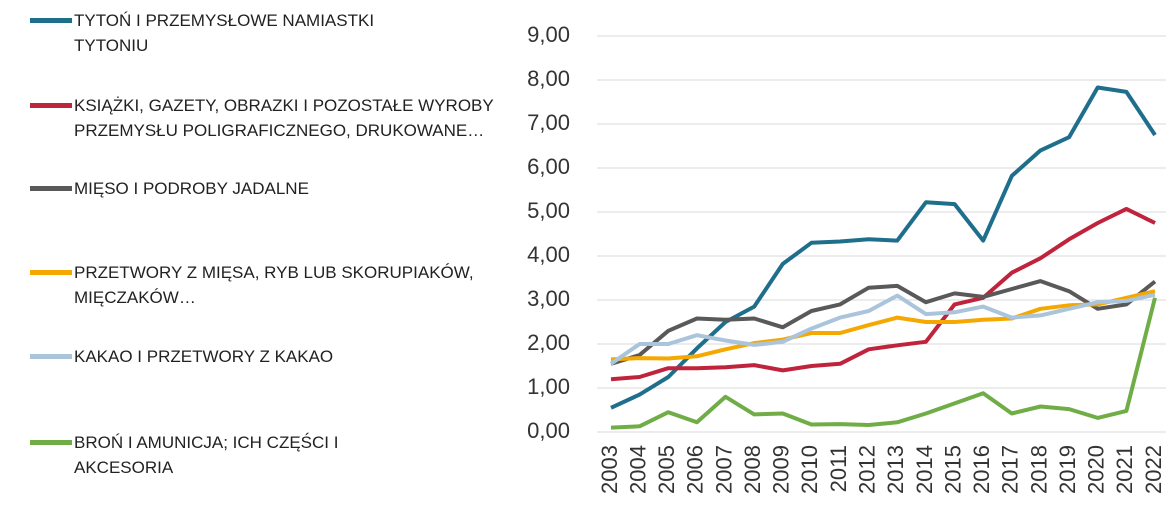 Image resolution: width=1166 pixels, height=515 pixels. Describe the element at coordinates (548, 166) in the screenshot. I see `y-tick-label: 6,00` at that location.